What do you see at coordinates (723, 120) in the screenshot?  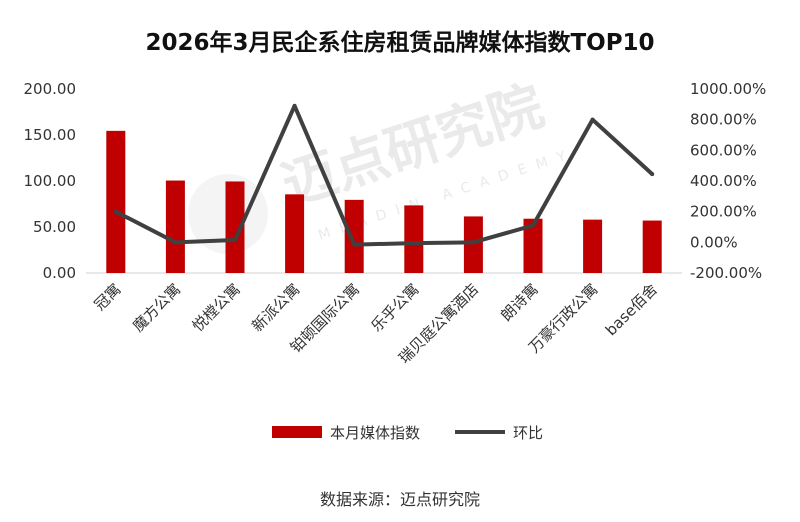 I see `right-tick-label: 800.00%` at bounding box center [723, 120].